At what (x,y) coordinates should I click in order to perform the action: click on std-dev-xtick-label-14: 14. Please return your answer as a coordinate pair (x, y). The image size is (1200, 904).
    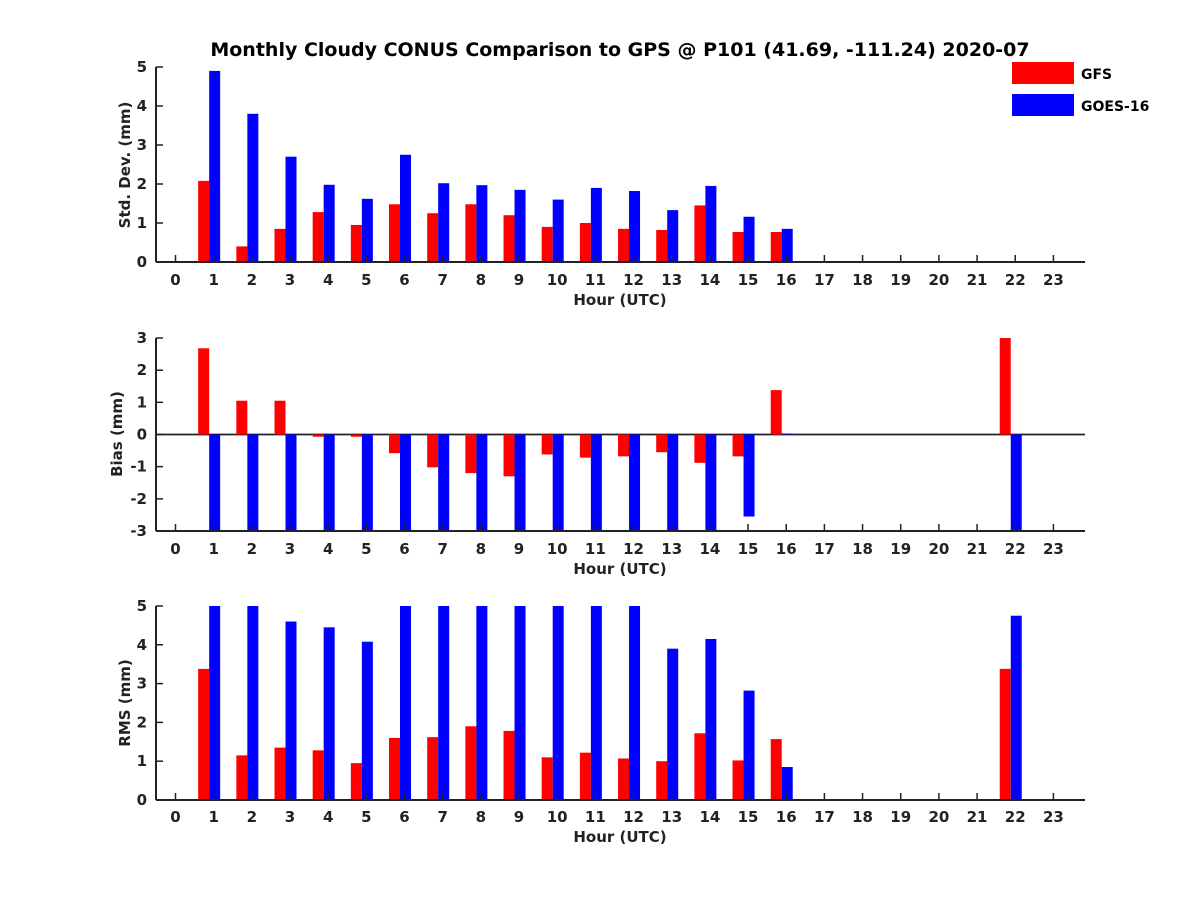
    Looking at the image, I should click on (709, 280).